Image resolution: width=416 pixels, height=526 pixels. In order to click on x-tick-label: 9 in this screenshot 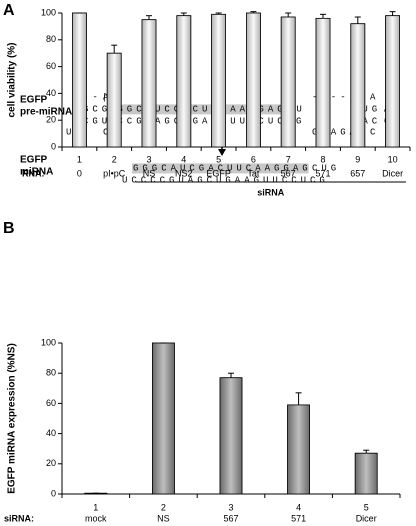, I will do `click(357, 159)`.